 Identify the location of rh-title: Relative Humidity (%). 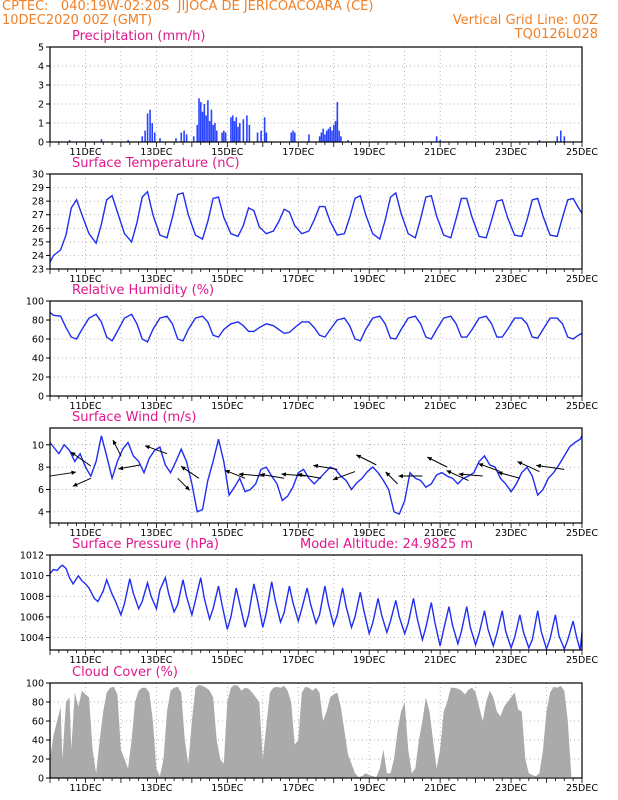
(143, 290).